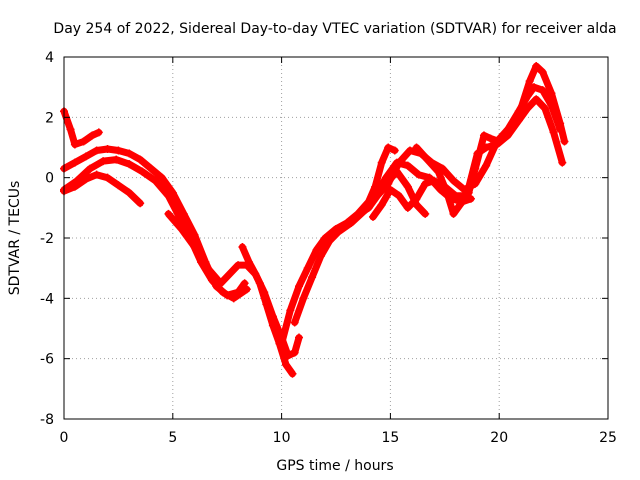 The image size is (640, 480). Describe the element at coordinates (15, 238) in the screenshot. I see `y-axis-label: SDTVAR / TECUs` at that location.